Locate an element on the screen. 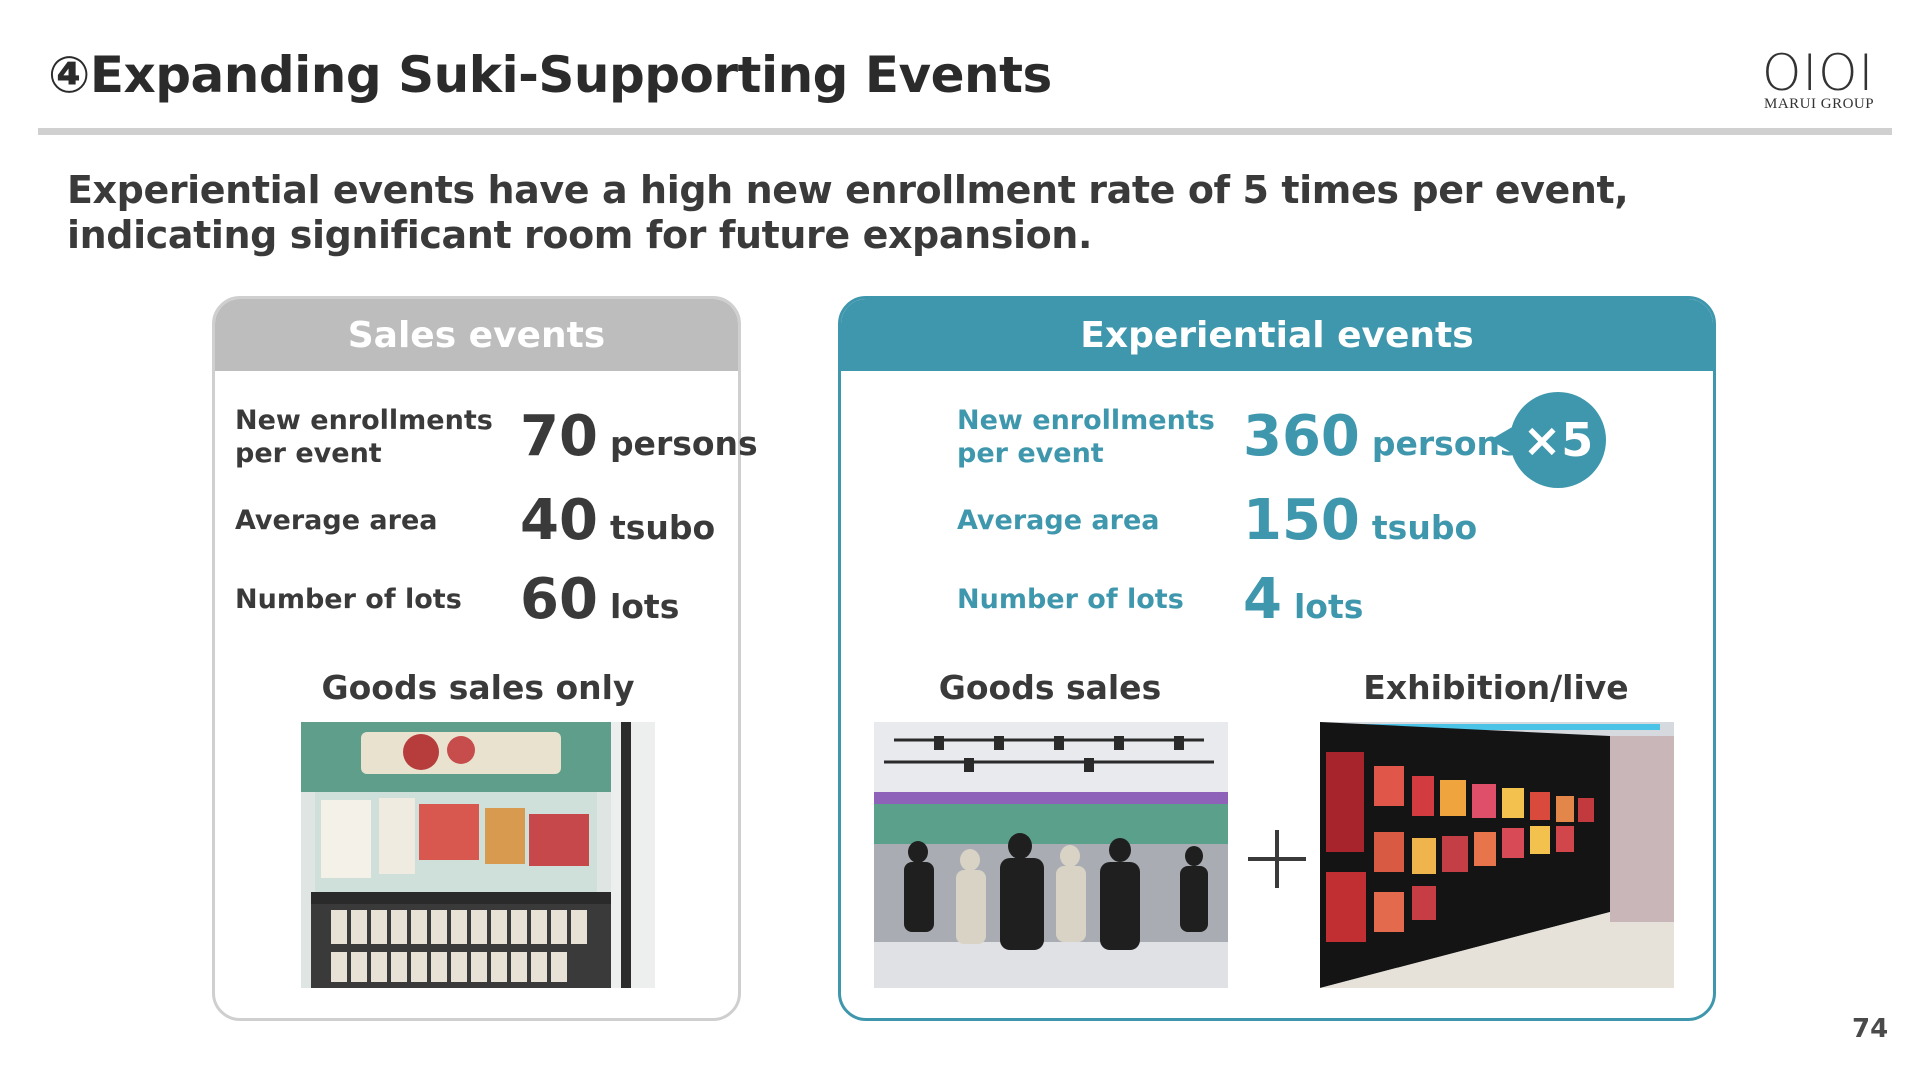 Image resolution: width=1920 pixels, height=1080 pixels. metric-number: 150 is located at coordinates (1301, 520).